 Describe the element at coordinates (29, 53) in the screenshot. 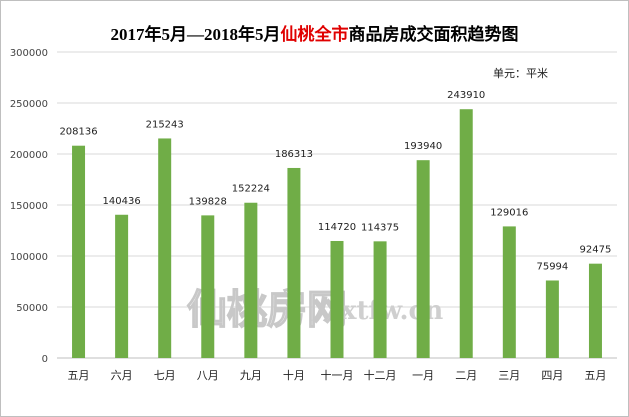

I see `y-tick-label: 300000` at that location.